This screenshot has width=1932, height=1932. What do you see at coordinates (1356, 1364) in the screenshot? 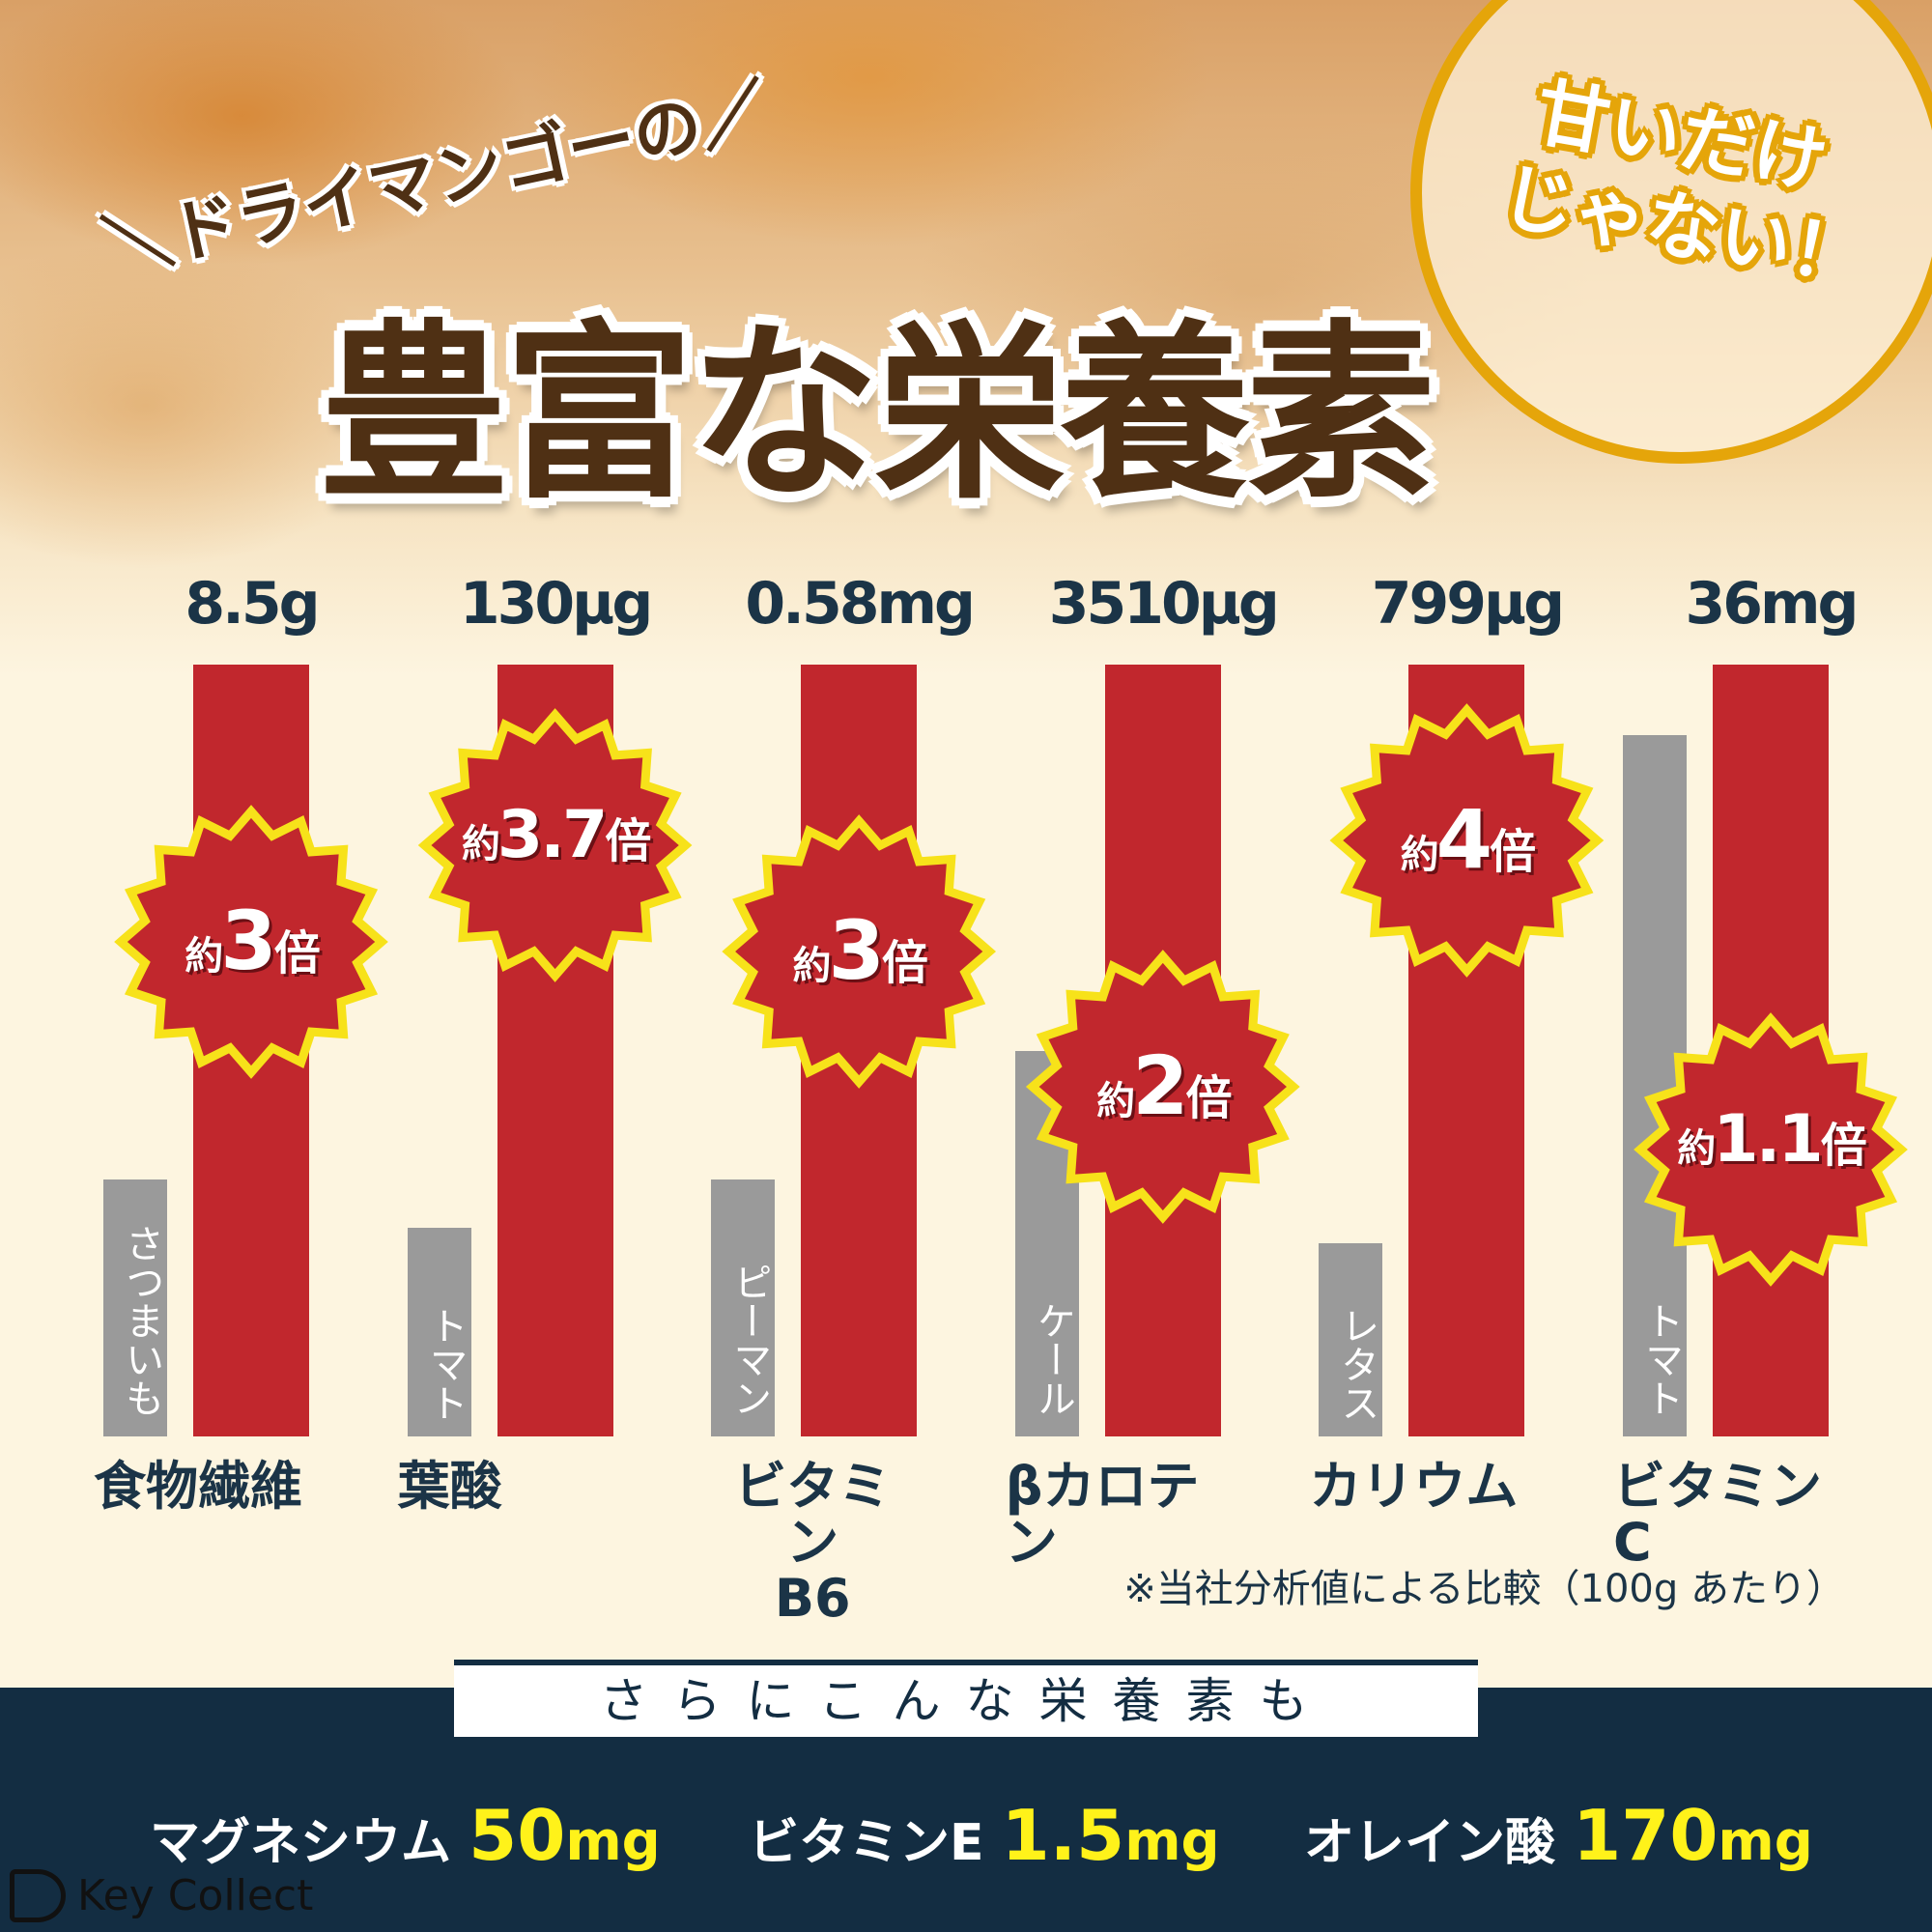
I see `comparison-food-label: レタス` at bounding box center [1356, 1364].